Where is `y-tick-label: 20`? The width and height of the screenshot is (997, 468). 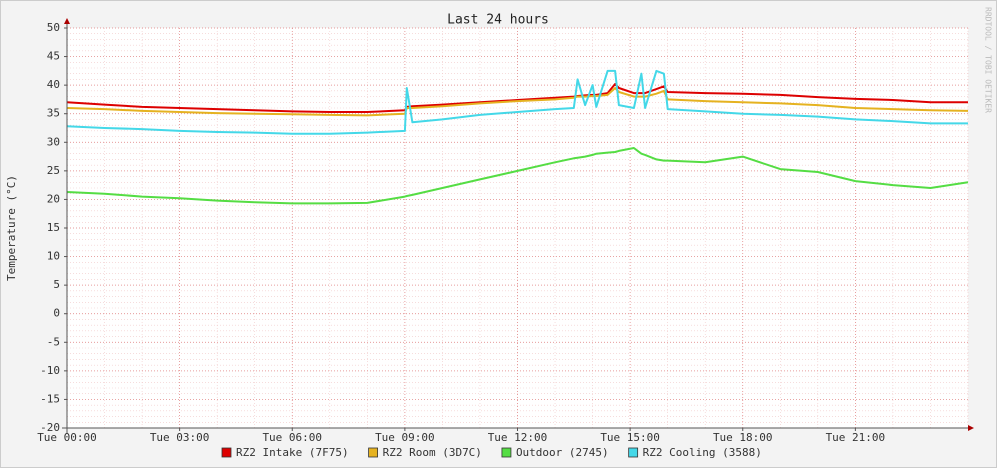 y-tick-label: 20 is located at coordinates (53, 198).